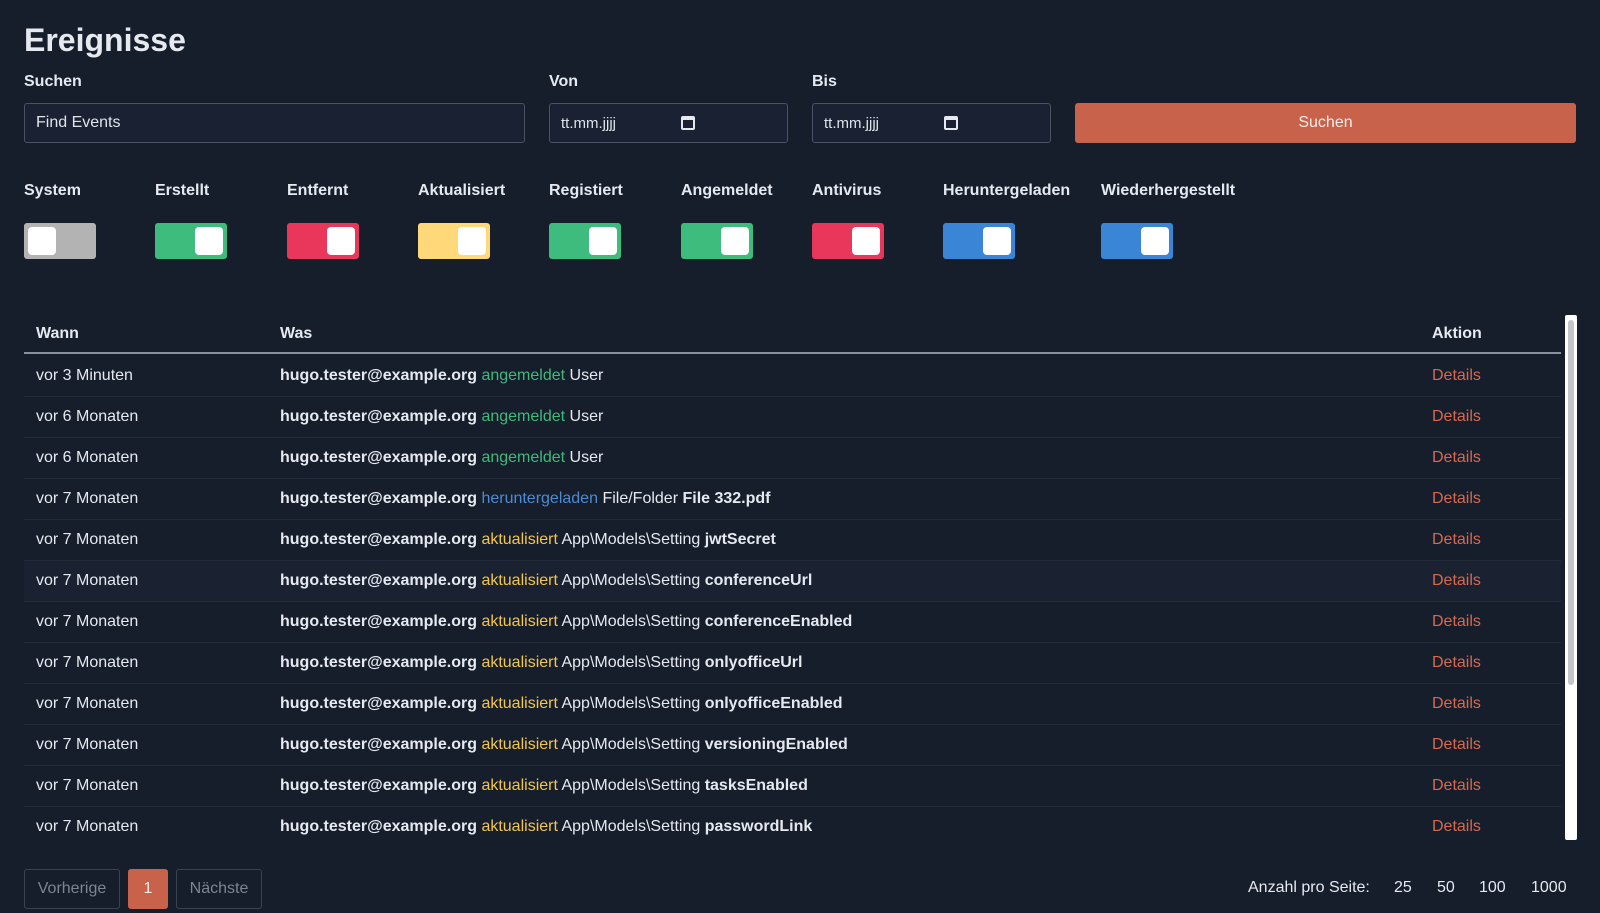 The width and height of the screenshot is (1600, 913). I want to click on filter-entfernt: Entfernt, so click(323, 220).